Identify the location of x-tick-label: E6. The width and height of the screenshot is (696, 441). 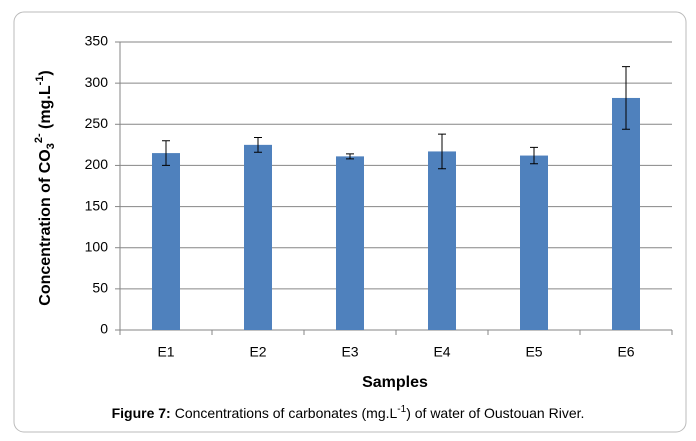
(625, 352).